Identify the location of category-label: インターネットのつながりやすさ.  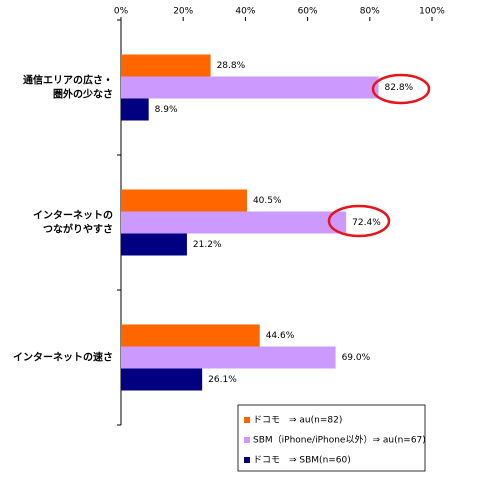
(73, 223).